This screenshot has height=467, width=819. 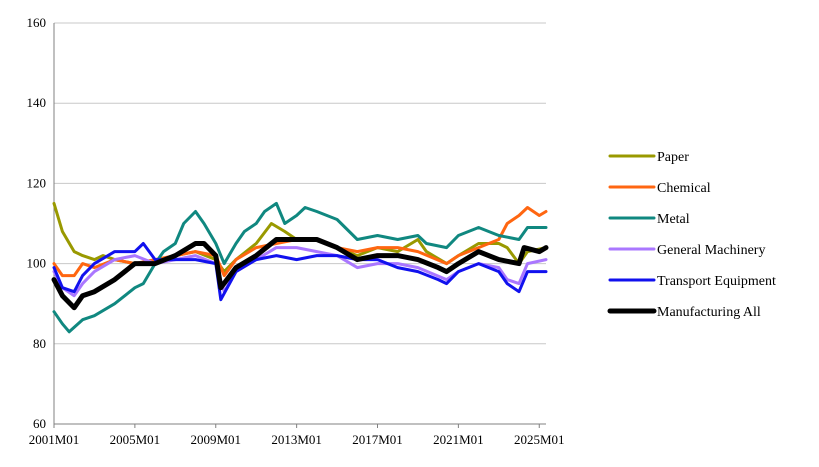 I want to click on y-tick-label: 60, so click(x=39, y=423).